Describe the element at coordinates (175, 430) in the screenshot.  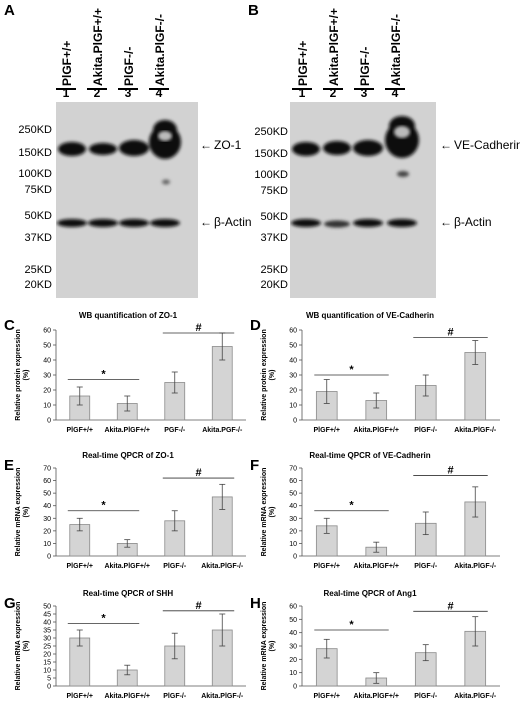
I see `x-tick-label: PGF-/-` at that location.